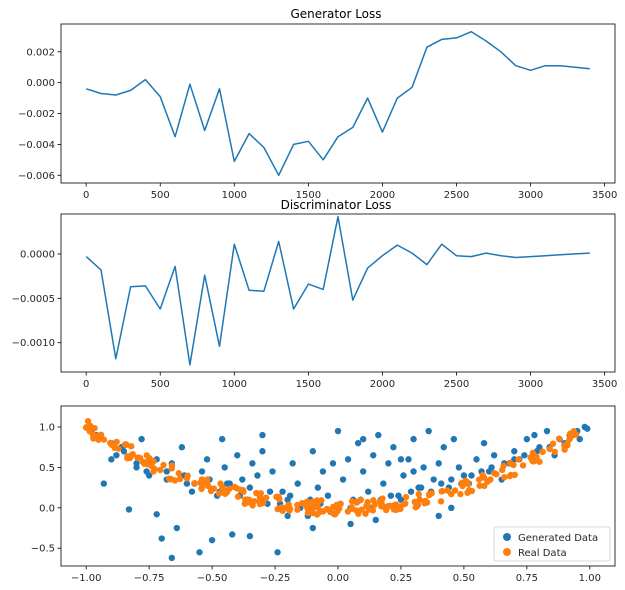  What do you see at coordinates (47, 508) in the screenshot?
I see `y-tick-label: 0.0` at bounding box center [47, 508].